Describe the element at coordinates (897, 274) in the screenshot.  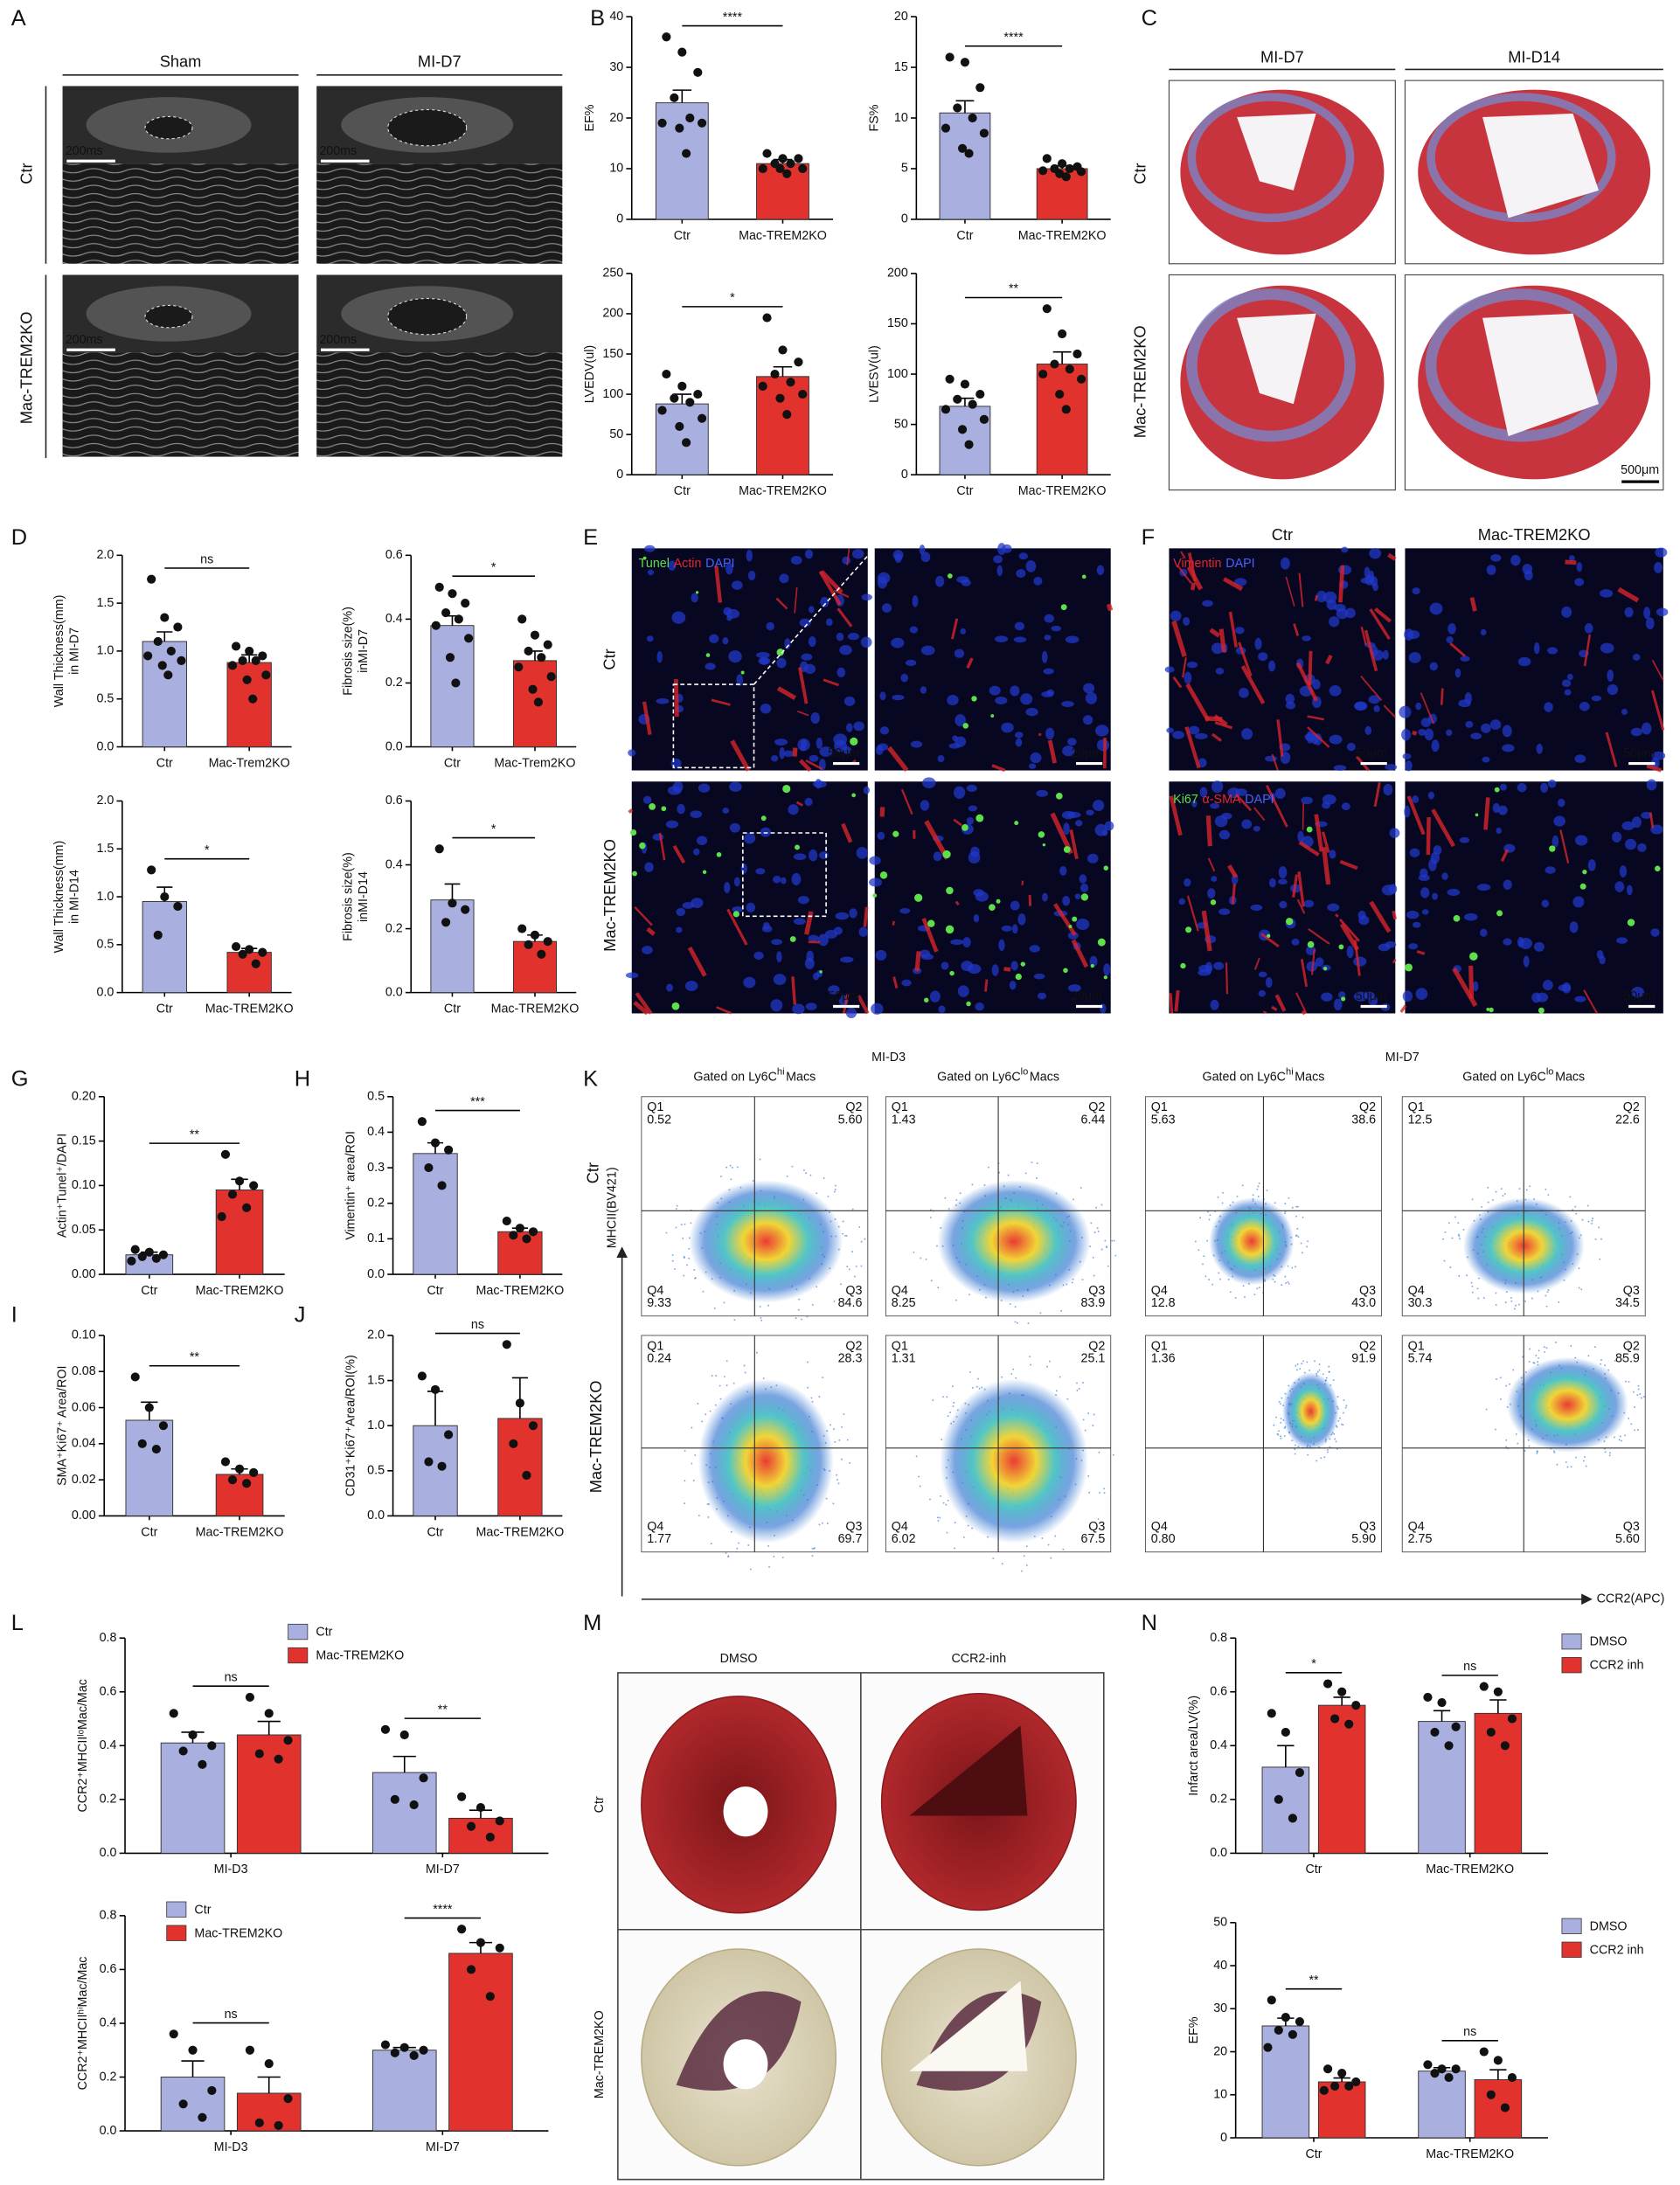
I see `y-tick-label: 200` at that location.